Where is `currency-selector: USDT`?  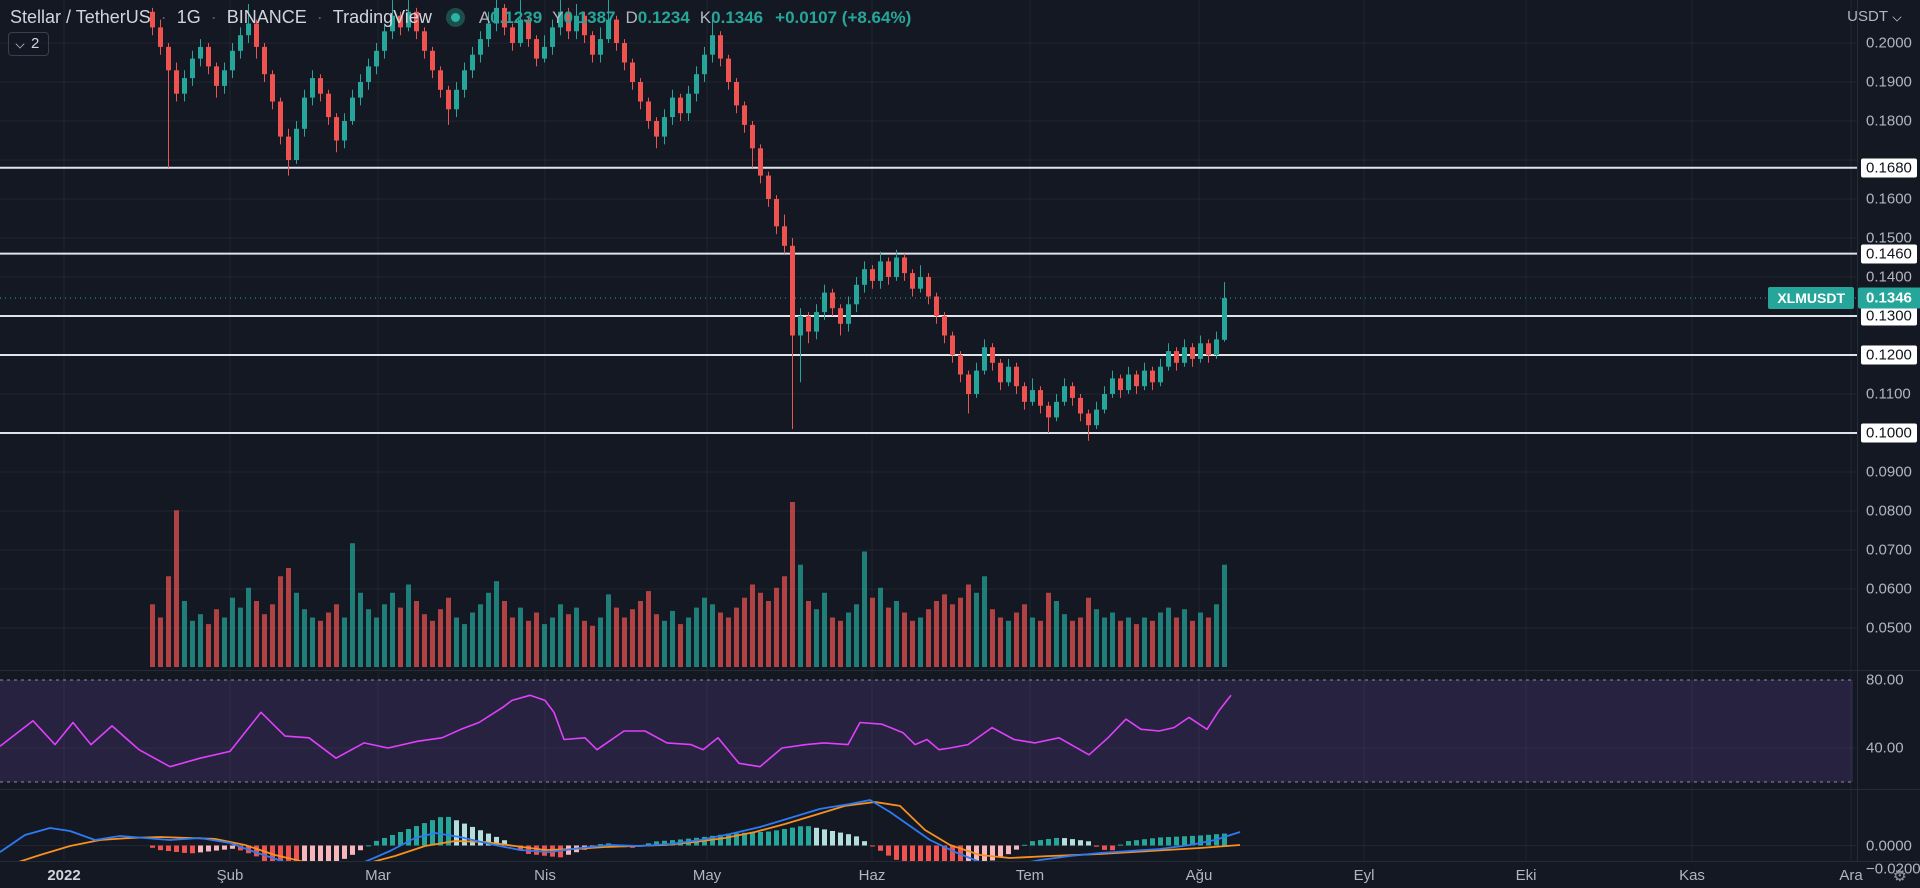 currency-selector: USDT is located at coordinates (1874, 16).